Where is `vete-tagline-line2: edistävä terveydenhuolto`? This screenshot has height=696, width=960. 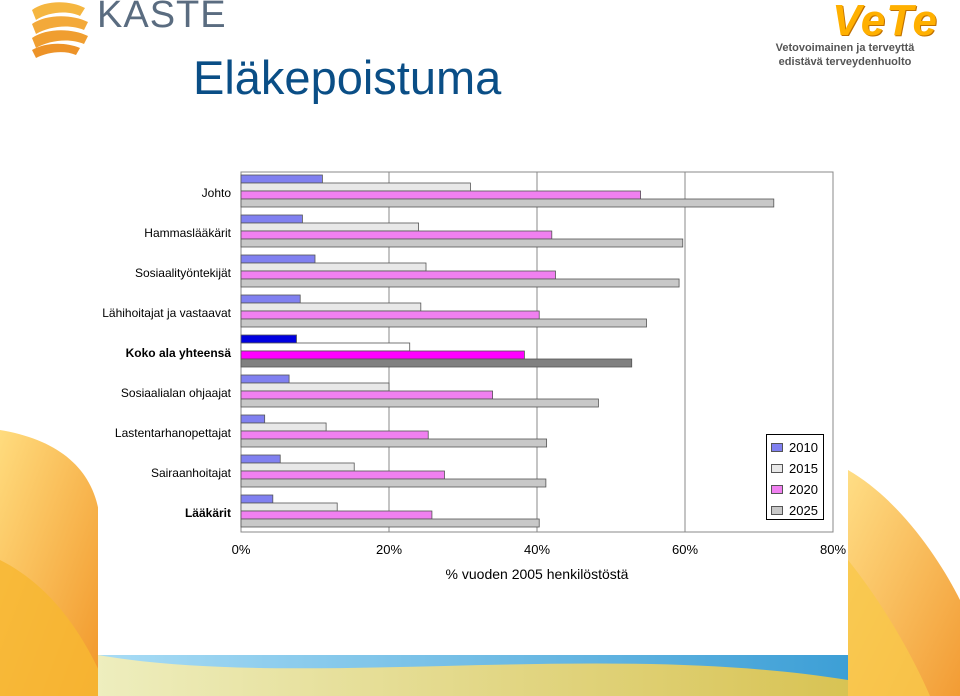 vete-tagline-line2: edistävä terveydenhuolto is located at coordinates (845, 62).